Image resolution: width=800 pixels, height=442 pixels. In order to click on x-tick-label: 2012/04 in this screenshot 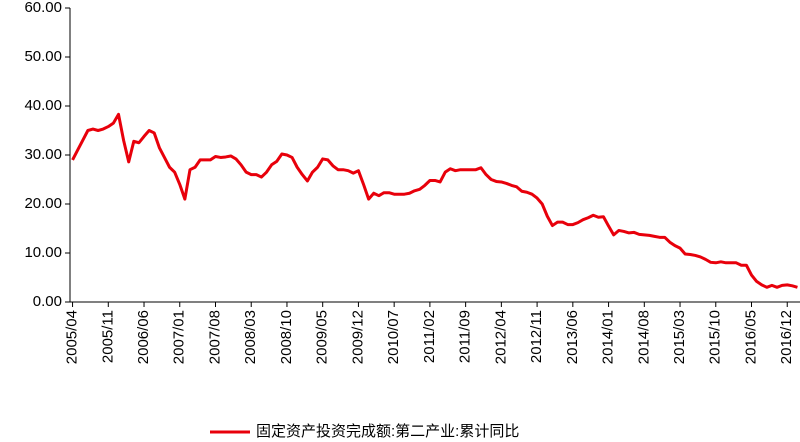, I will do `click(500, 337)`.